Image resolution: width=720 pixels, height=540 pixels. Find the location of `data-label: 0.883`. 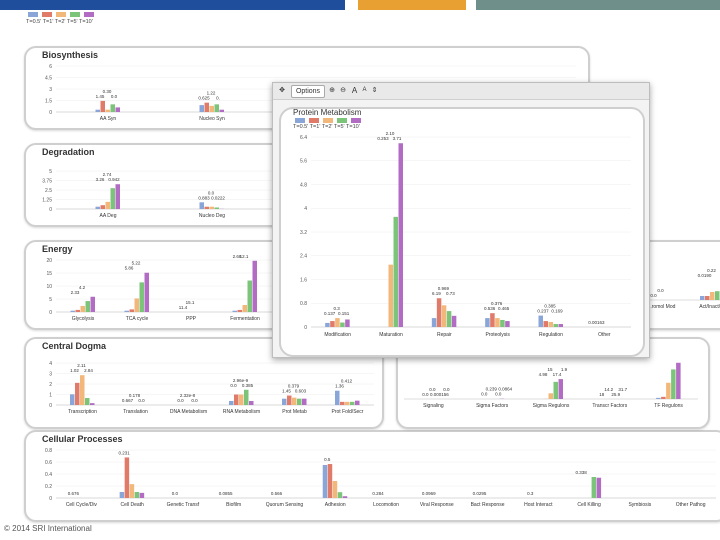

data-label: 0.883 is located at coordinates (204, 197).